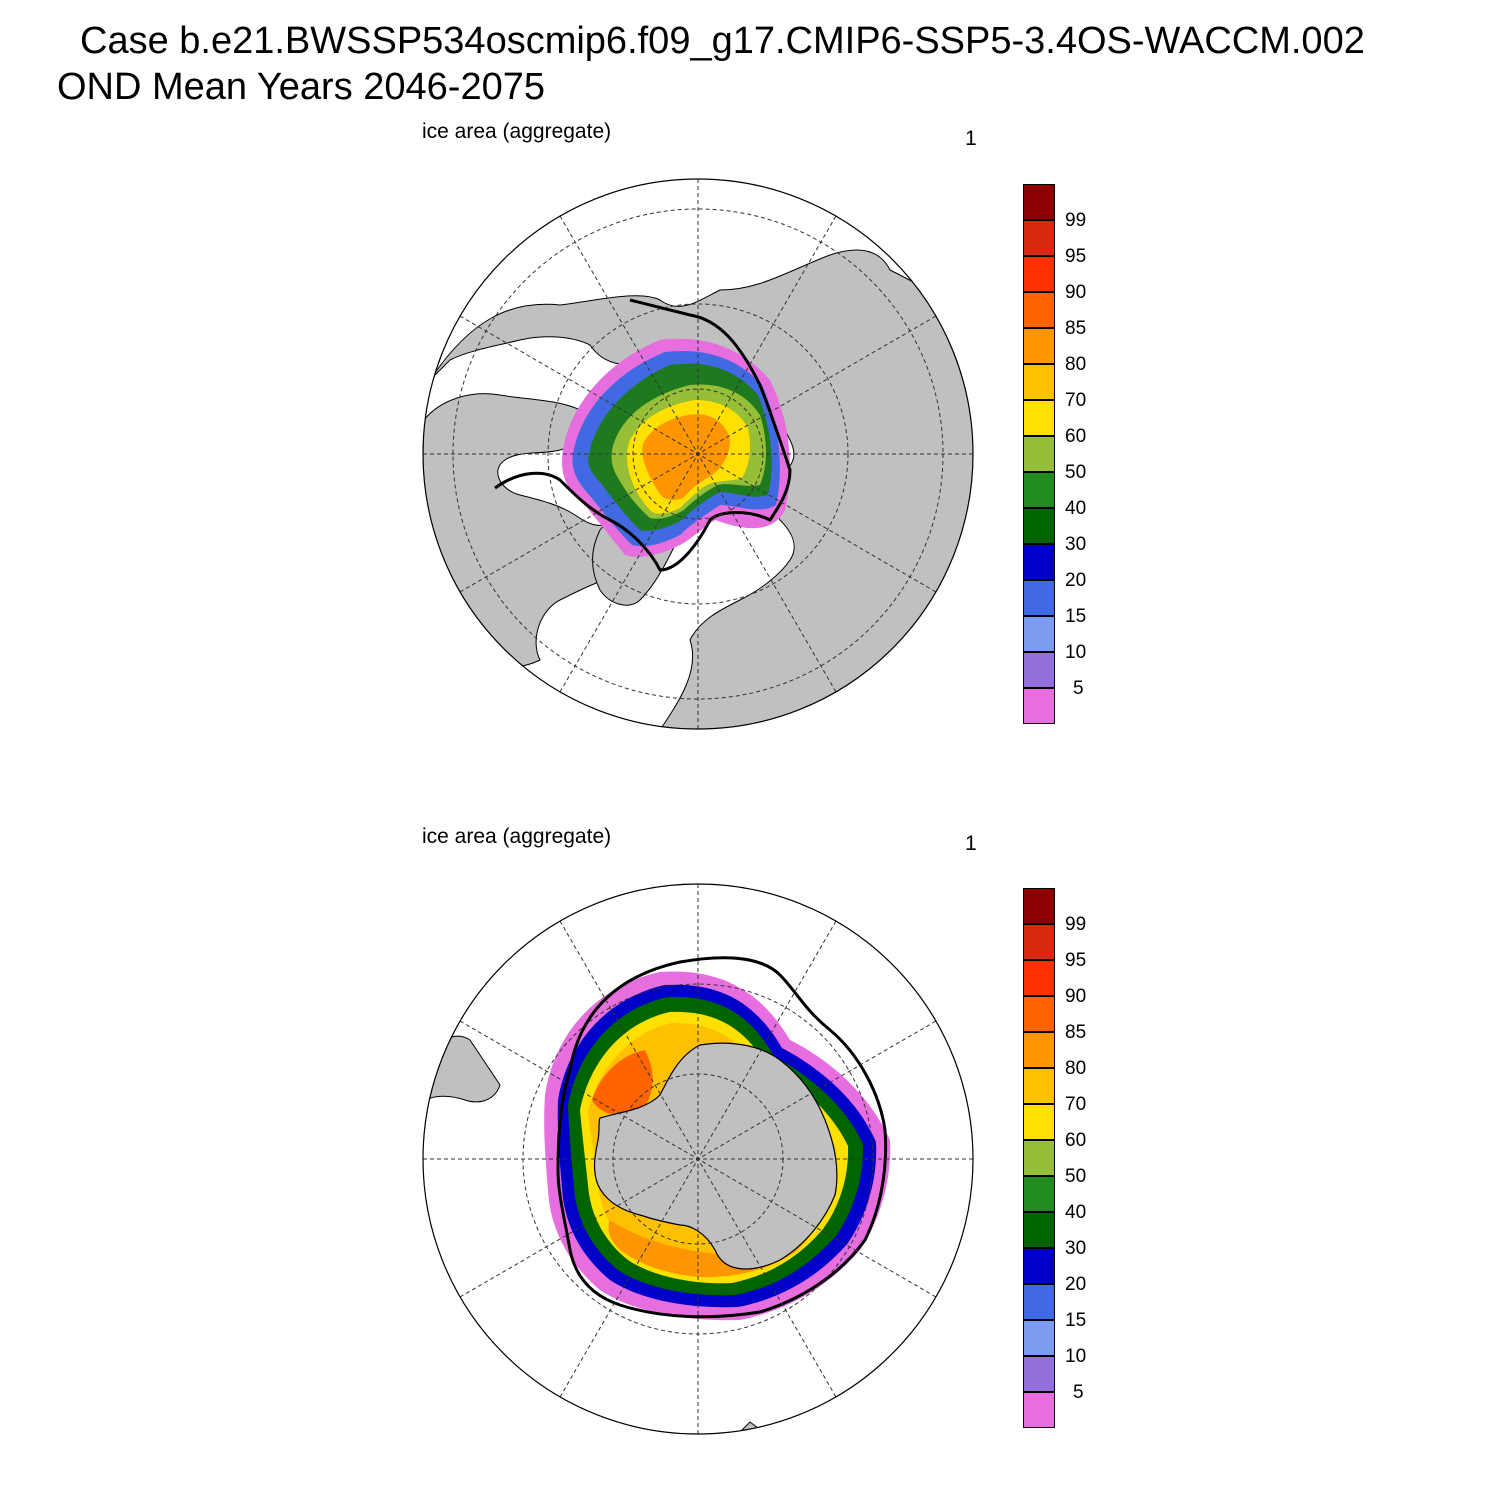 The image size is (1500, 1500). Describe the element at coordinates (1076, 292) in the screenshot. I see `north-colorbar-label: 90` at that location.